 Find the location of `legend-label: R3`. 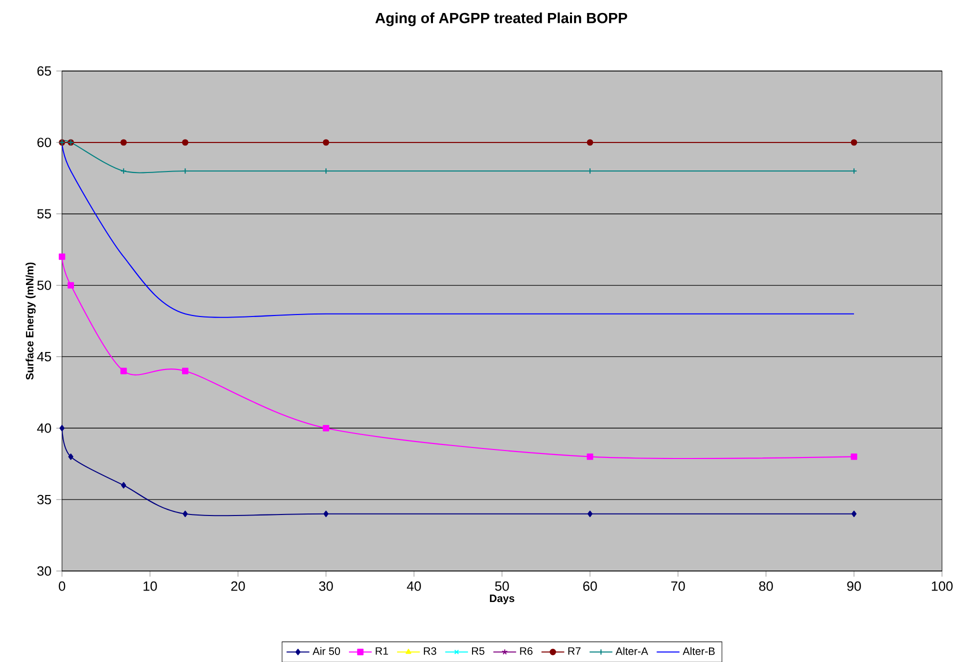

legend-label: R3 is located at coordinates (430, 651).